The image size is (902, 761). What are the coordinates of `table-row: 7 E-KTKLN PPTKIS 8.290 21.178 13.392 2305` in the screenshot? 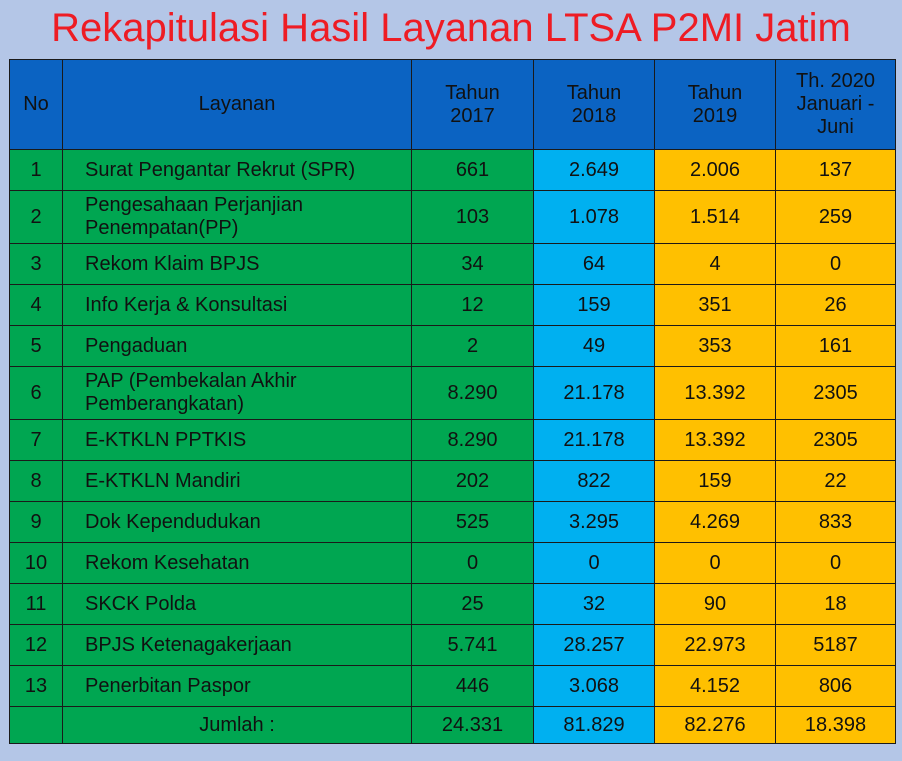 It's located at (452, 440).